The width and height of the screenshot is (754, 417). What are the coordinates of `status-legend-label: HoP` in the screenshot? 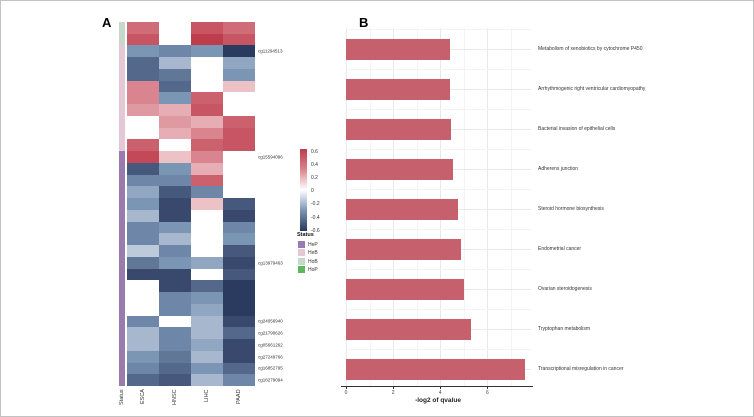 It's located at (313, 270).